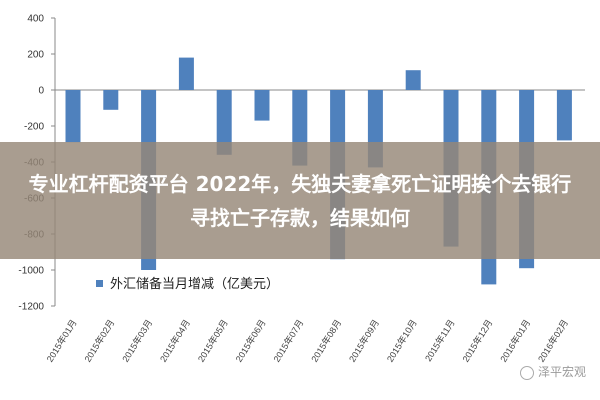 This screenshot has width=600, height=400. I want to click on y-tick-label: 400, so click(35, 19).